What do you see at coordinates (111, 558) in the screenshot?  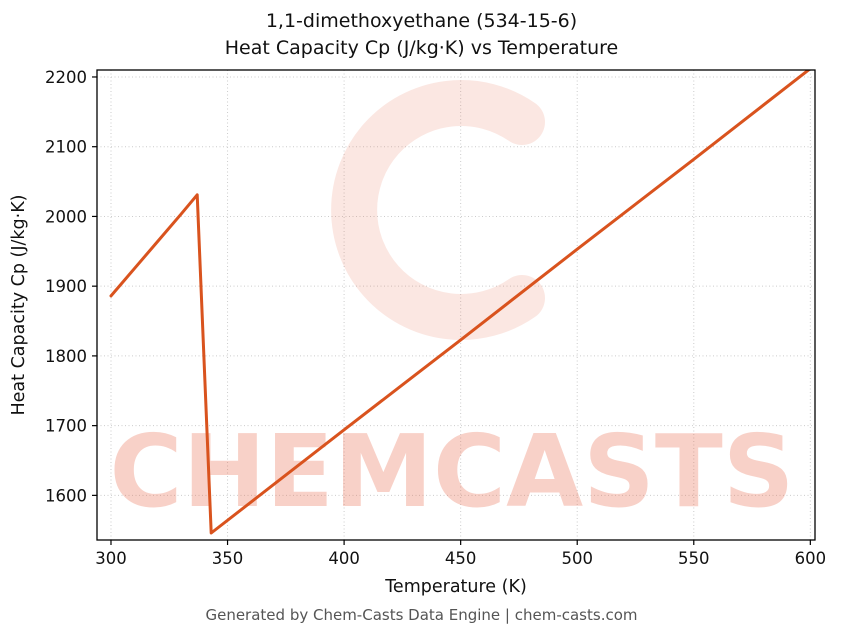 I see `x-tick-label: 300` at bounding box center [111, 558].